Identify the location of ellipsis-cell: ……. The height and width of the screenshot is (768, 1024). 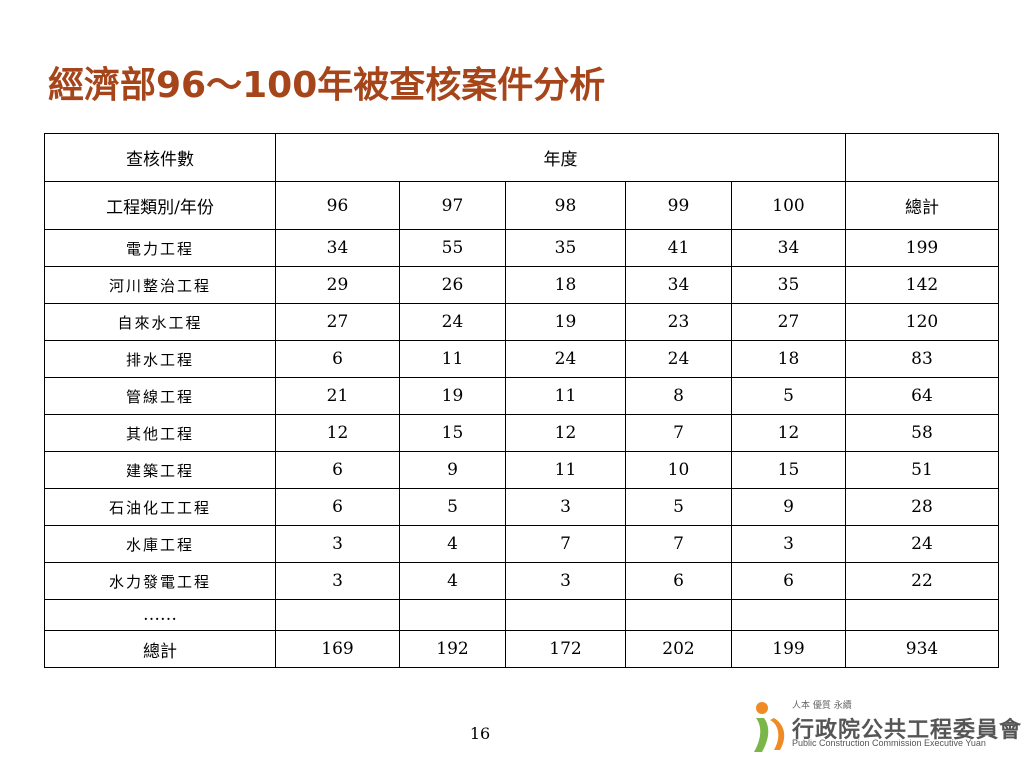
(160, 615).